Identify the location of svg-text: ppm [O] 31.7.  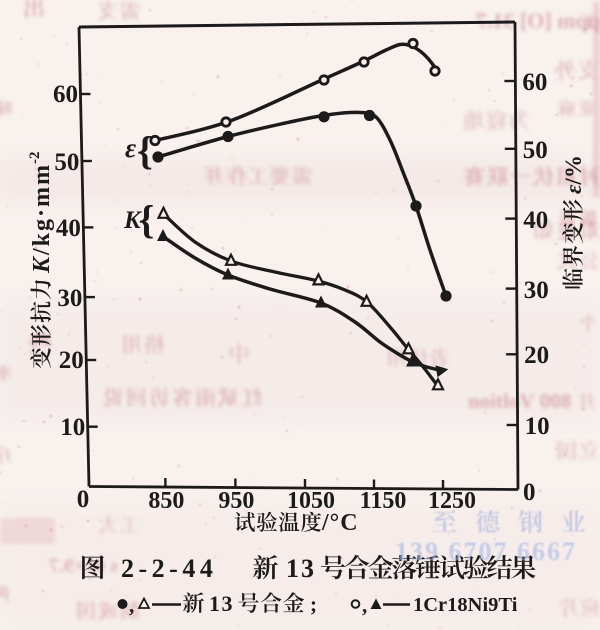
(538, 20).